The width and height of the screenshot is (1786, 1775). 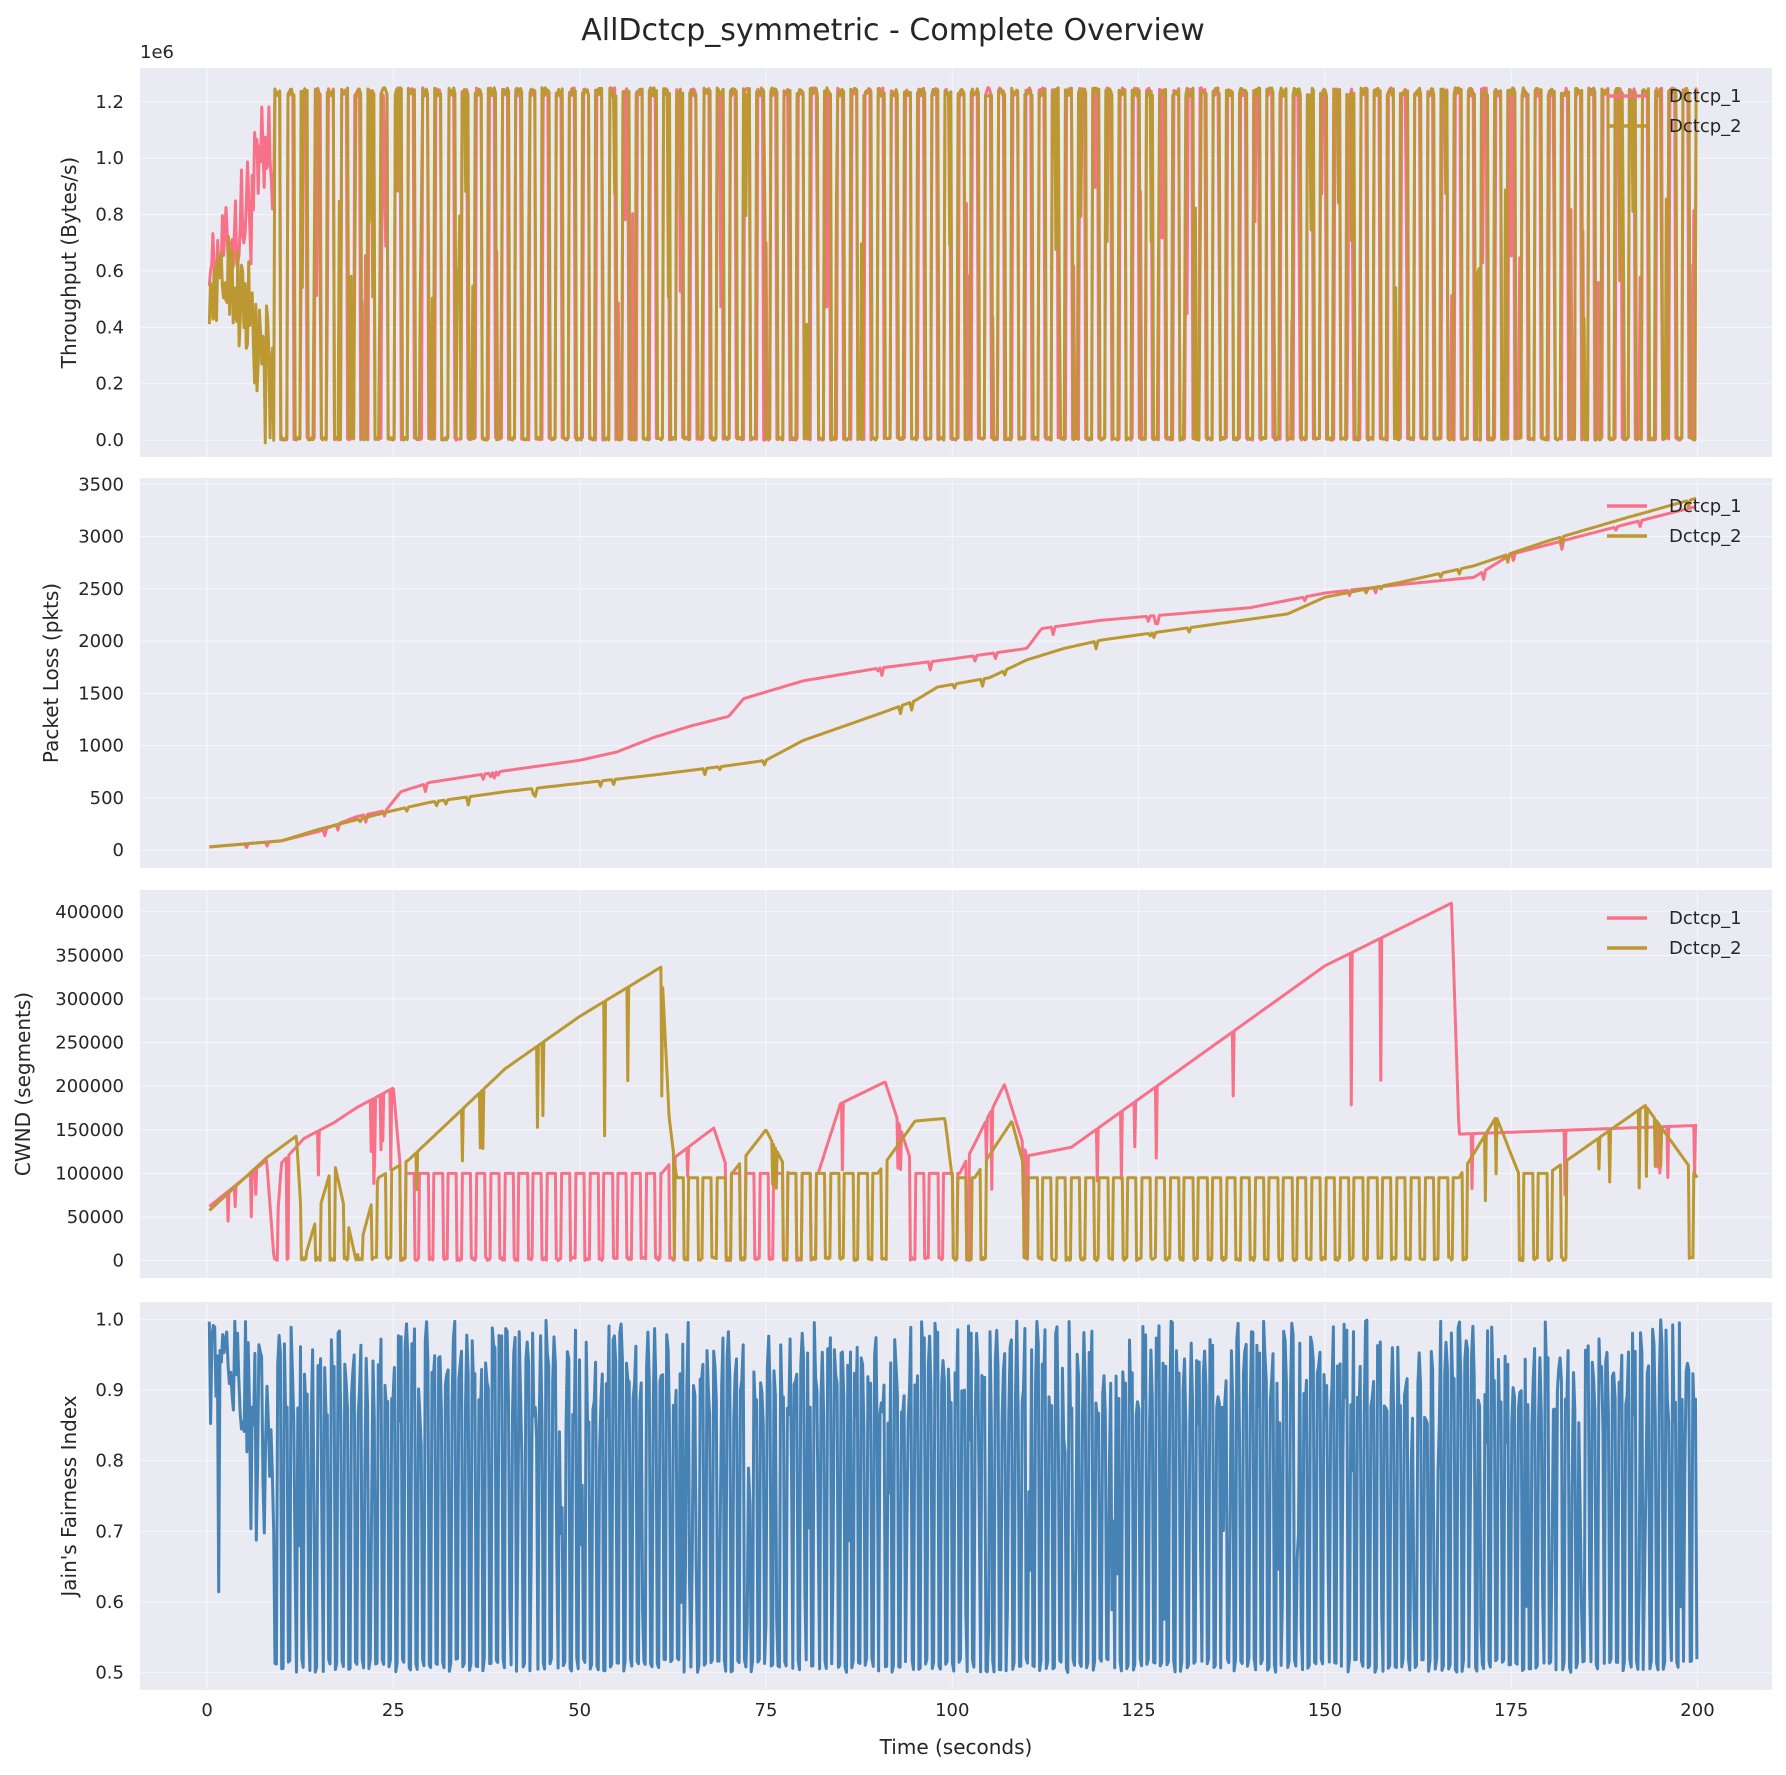 I want to click on y-tick-label: 0.7, so click(x=109, y=1531).